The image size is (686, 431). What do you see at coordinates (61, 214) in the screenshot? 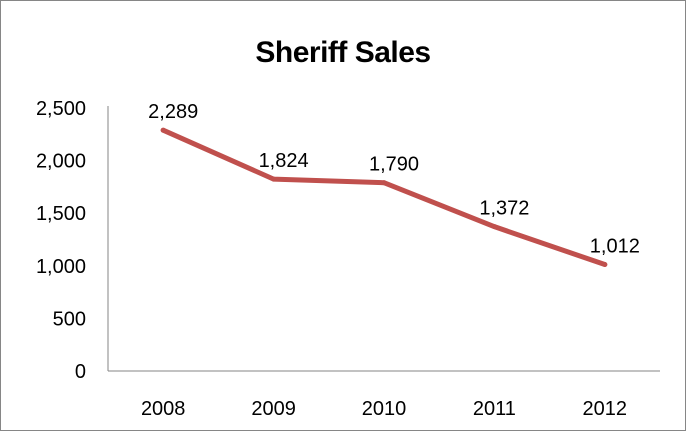
I see `y-tick-label: 1,500` at bounding box center [61, 214].